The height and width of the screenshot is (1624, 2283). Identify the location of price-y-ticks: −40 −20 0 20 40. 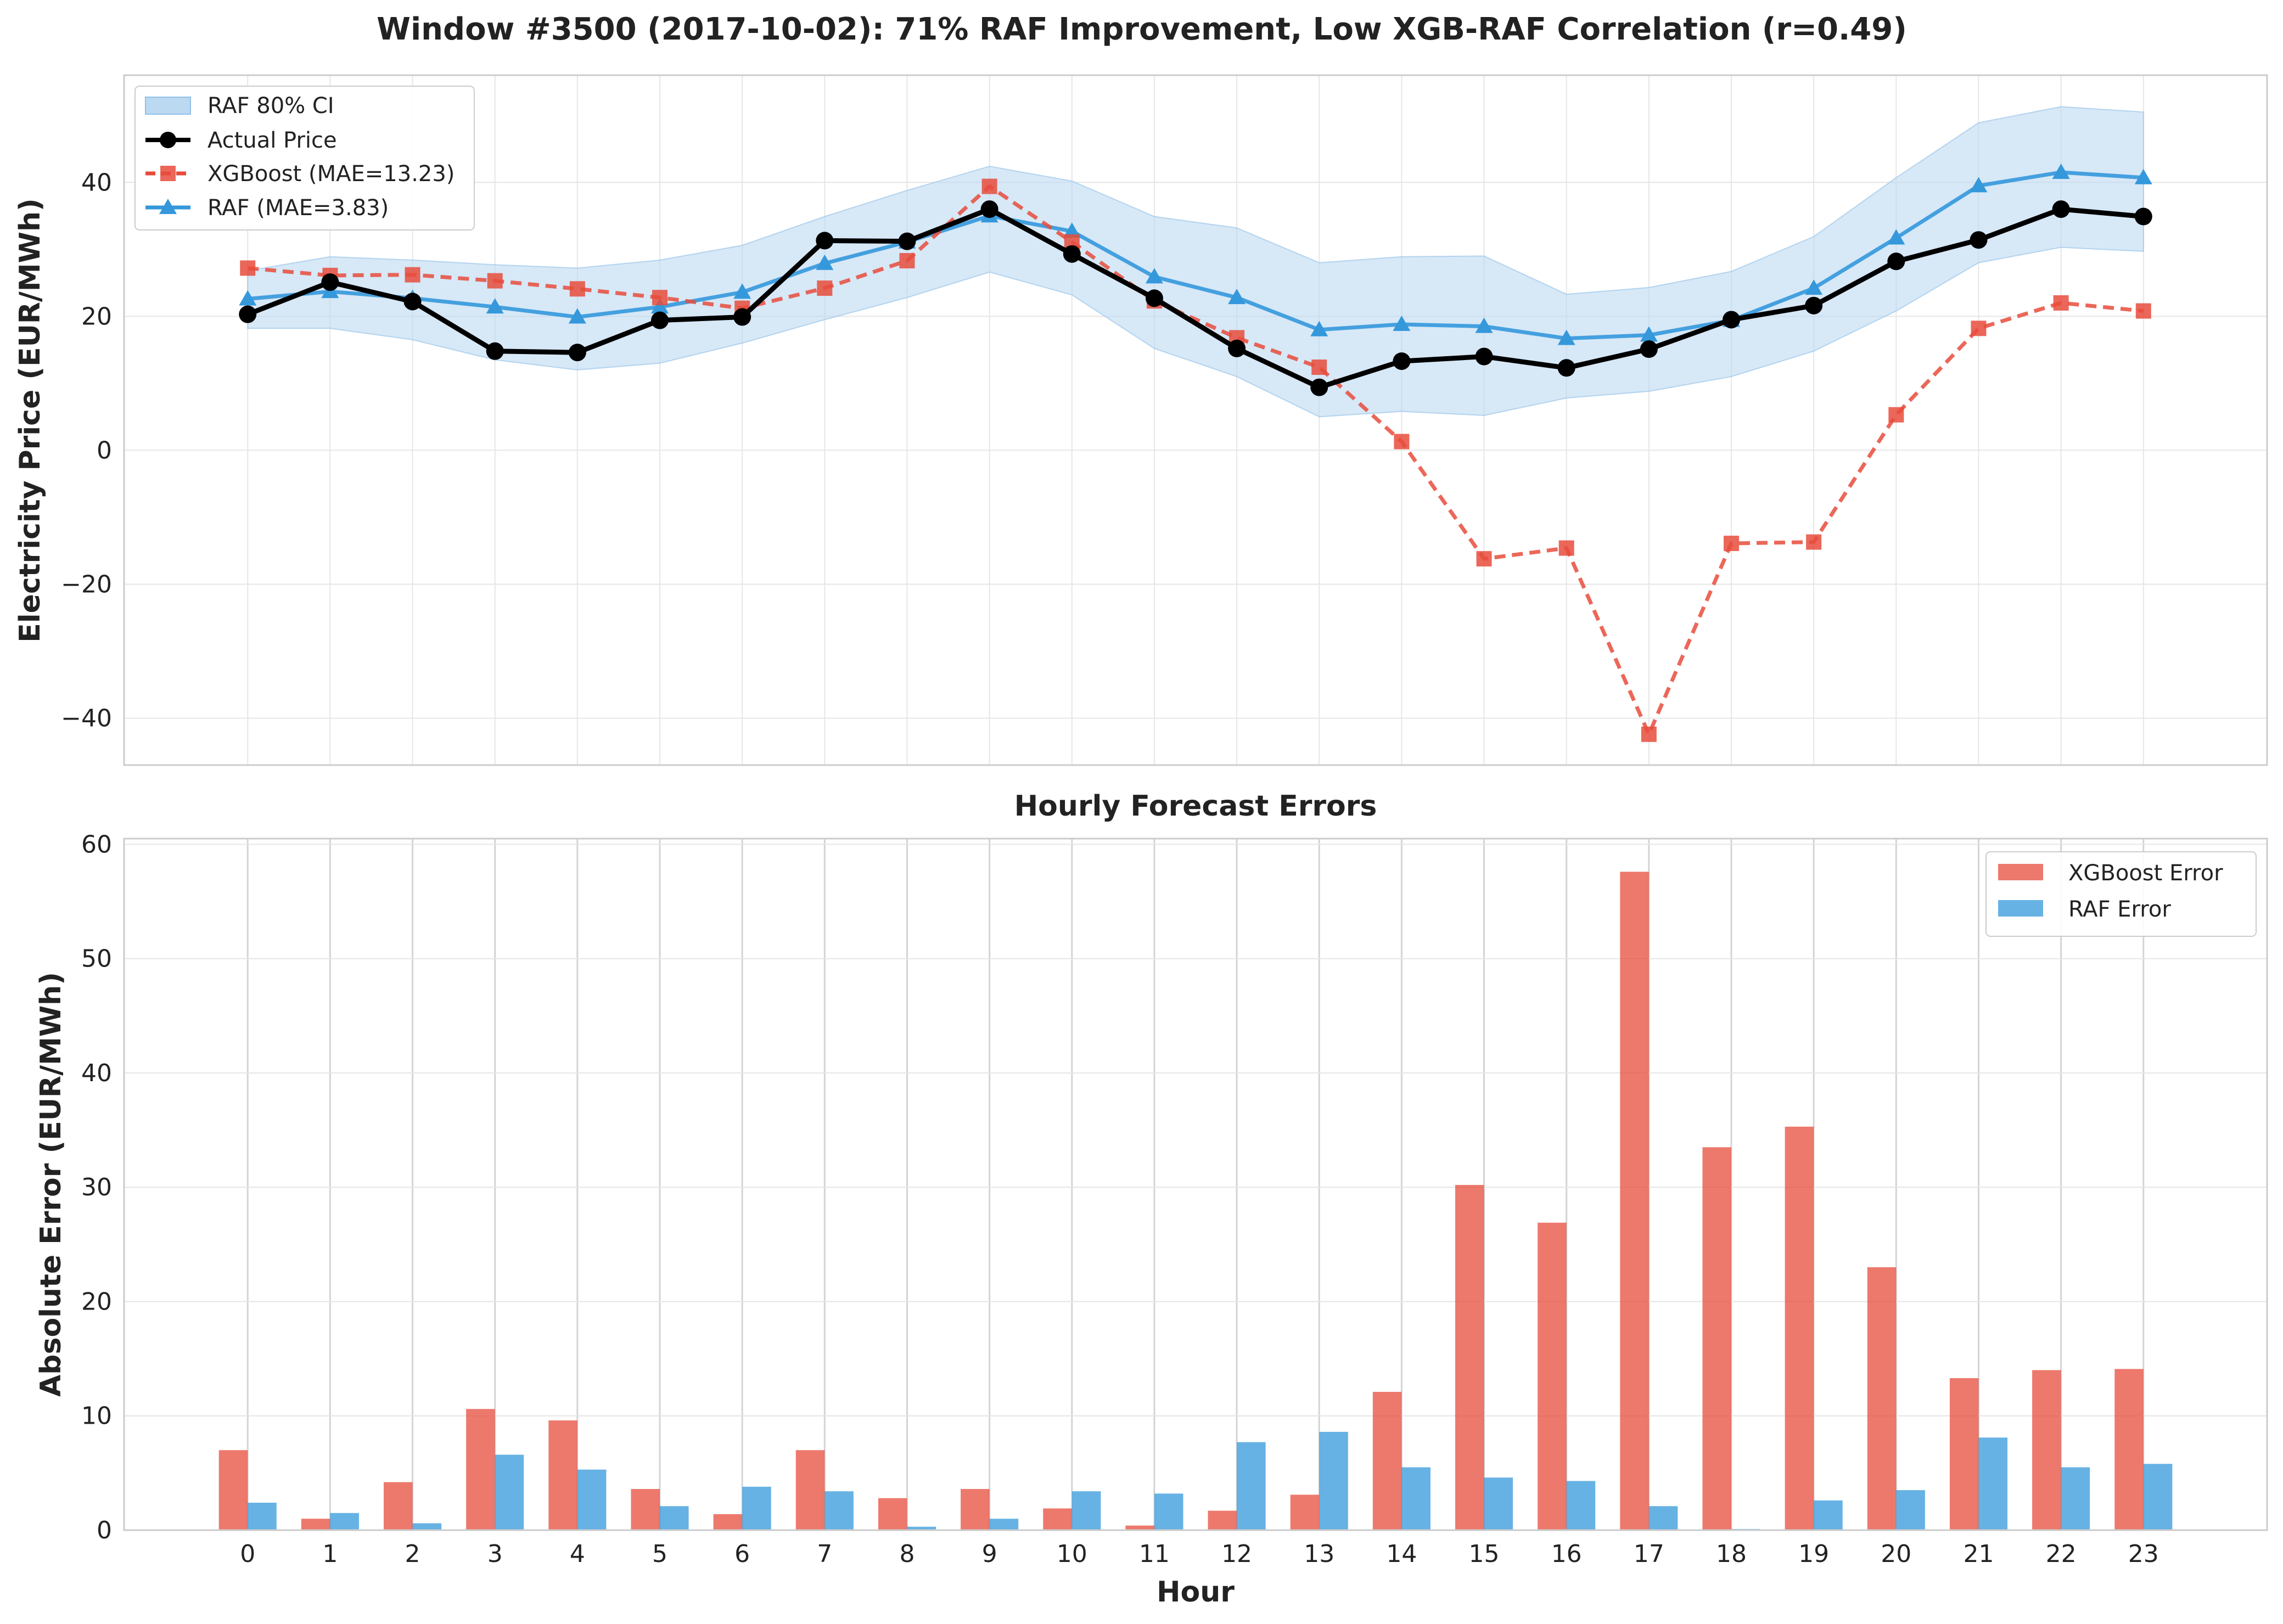
(86, 450).